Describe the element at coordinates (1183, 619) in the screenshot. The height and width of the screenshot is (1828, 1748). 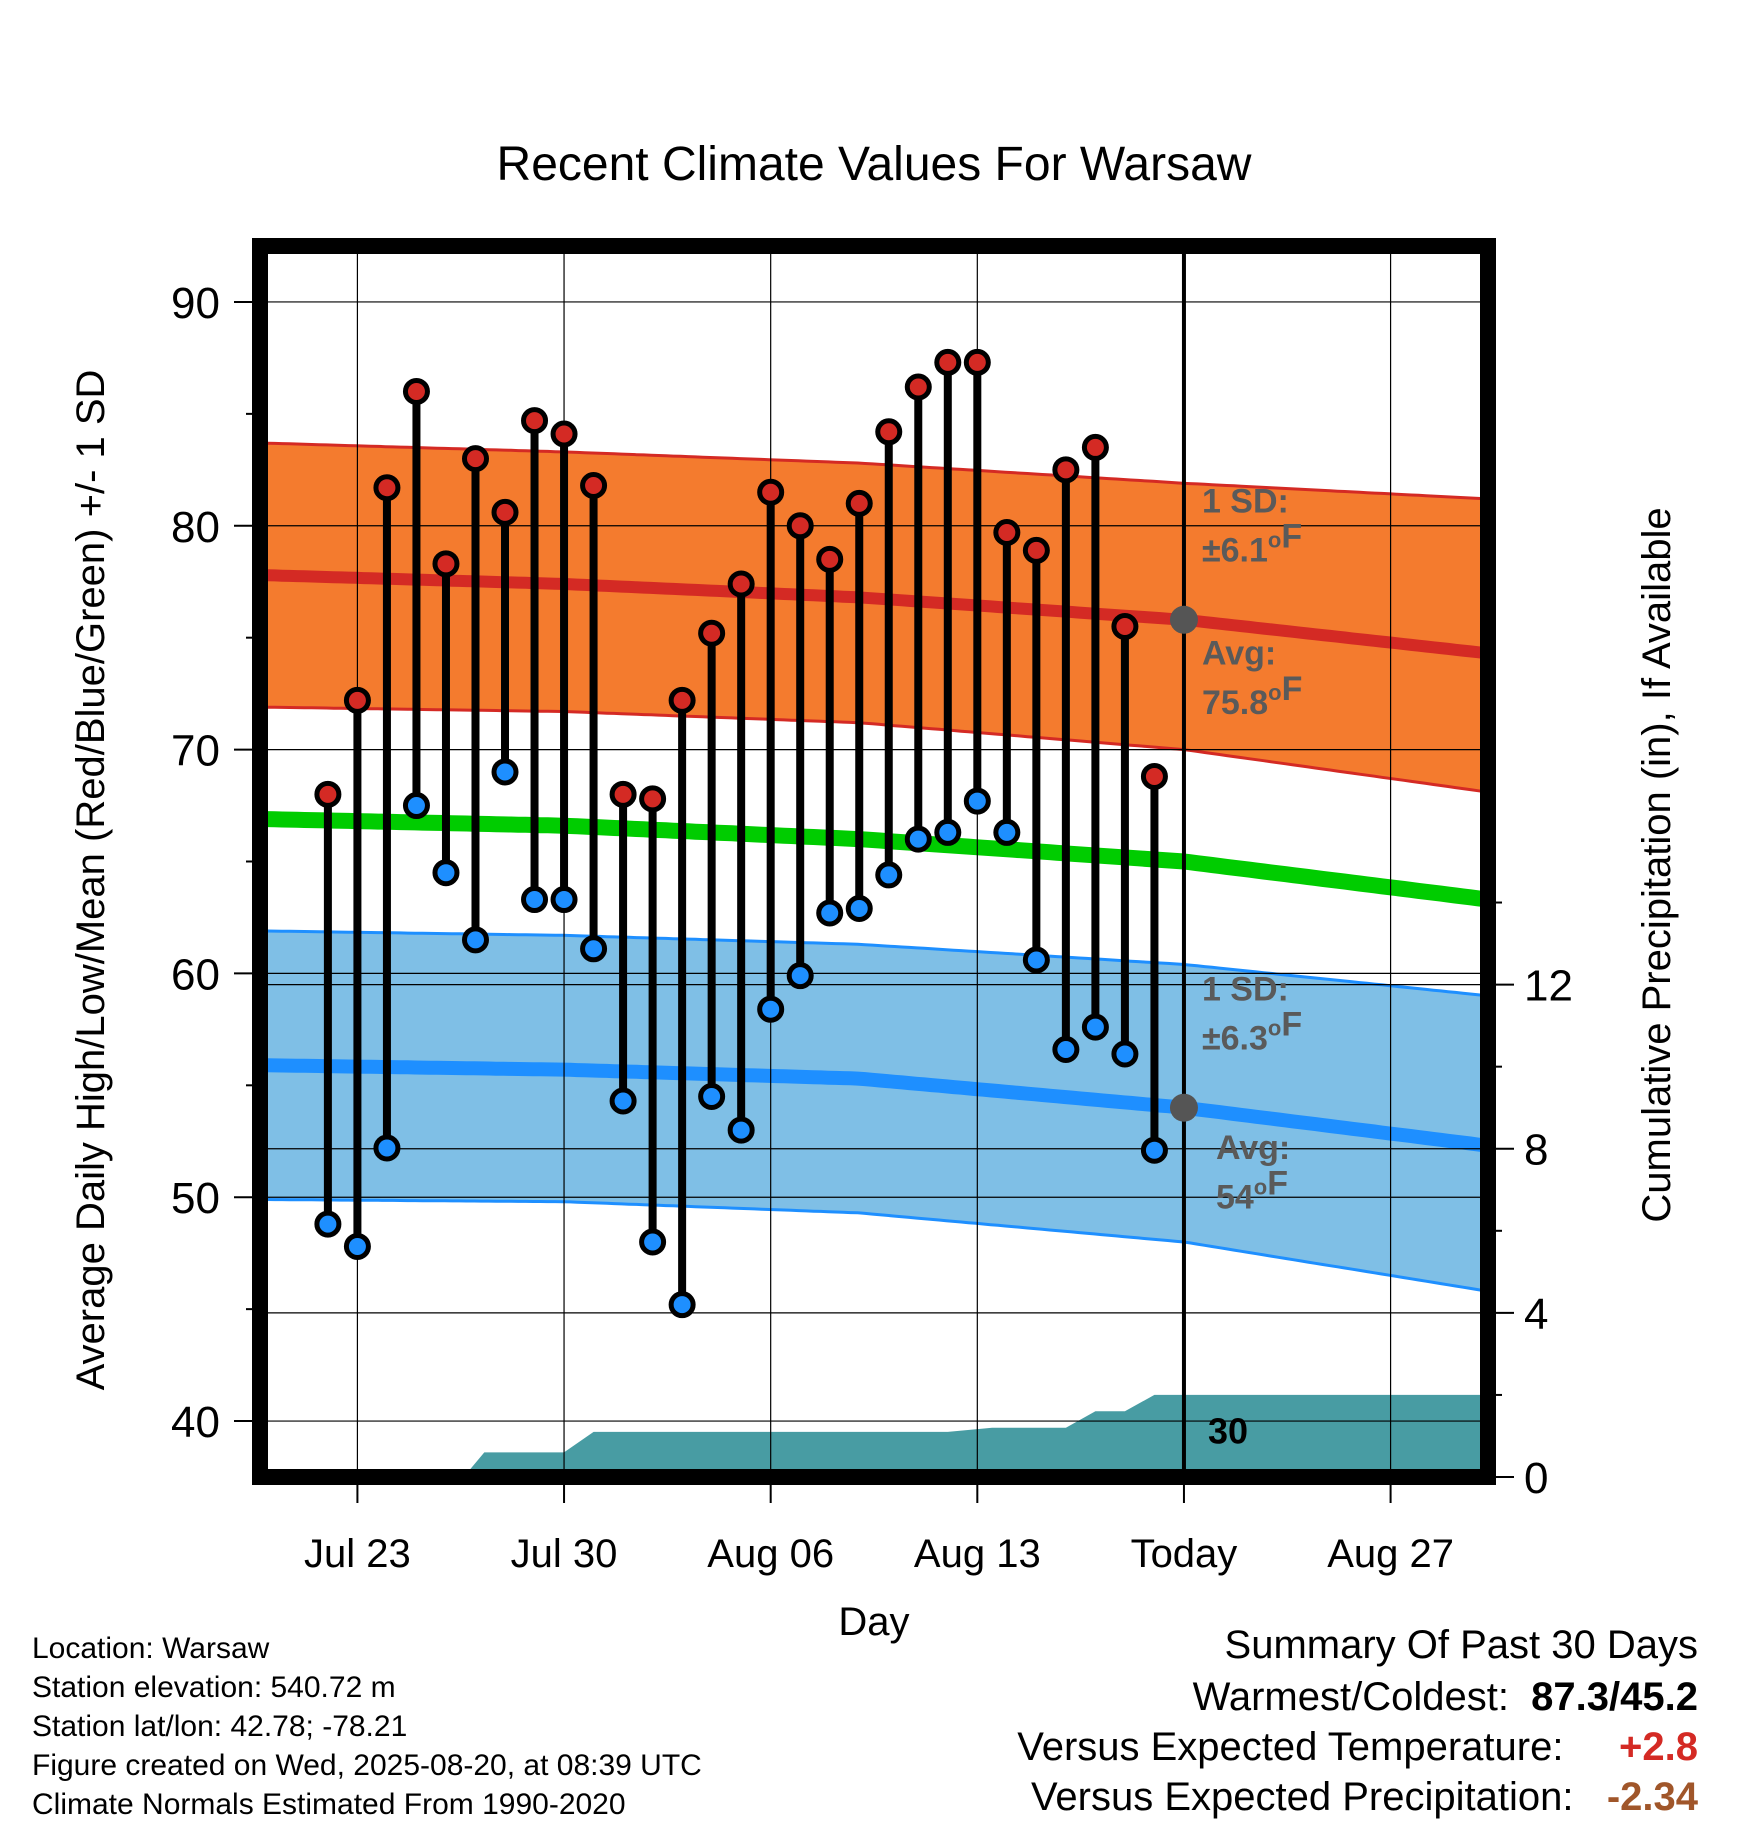
I see `today-high-avg-marker` at that location.